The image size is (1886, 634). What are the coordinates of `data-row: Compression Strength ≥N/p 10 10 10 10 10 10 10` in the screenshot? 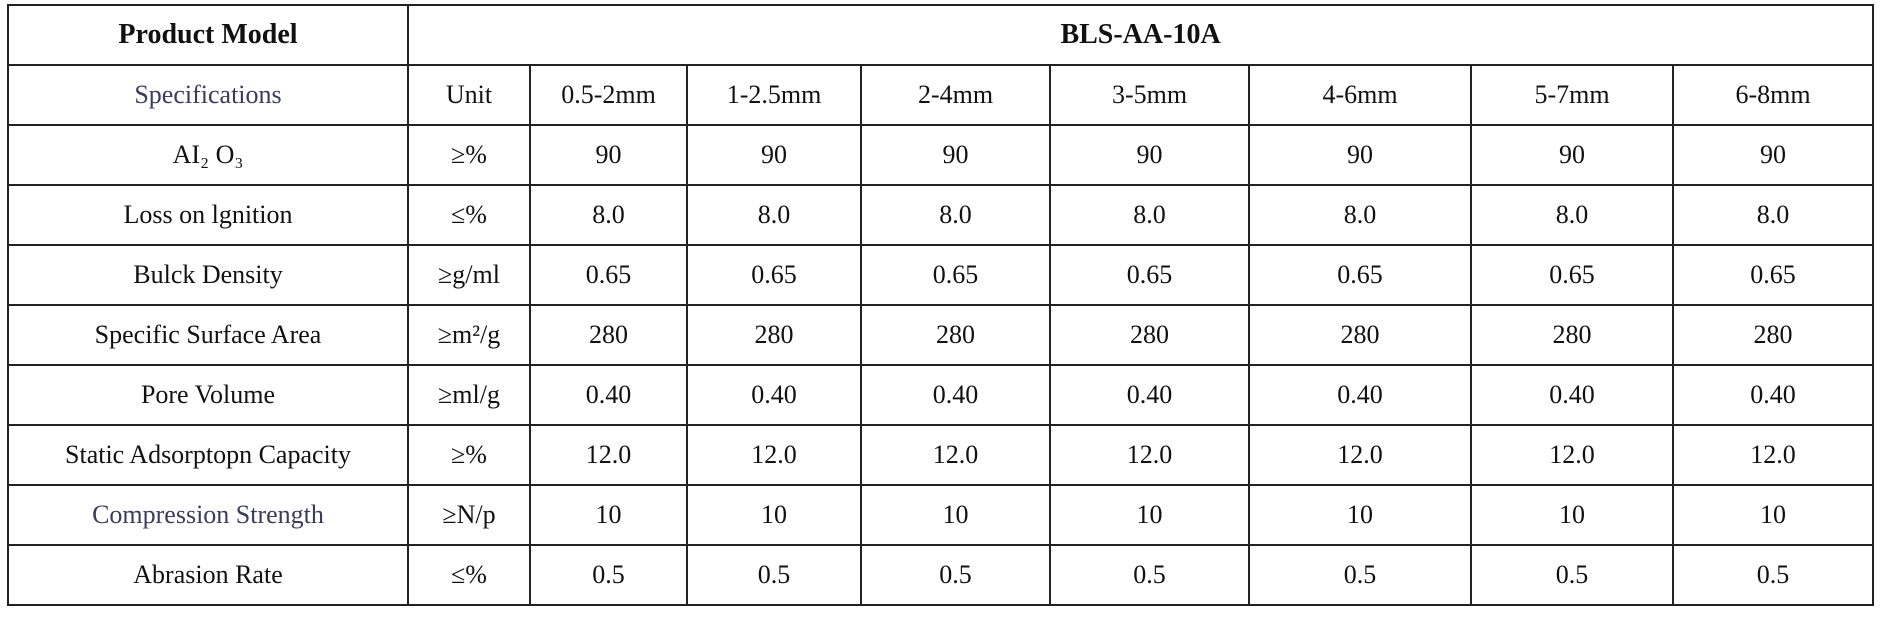 It's located at (941, 515).